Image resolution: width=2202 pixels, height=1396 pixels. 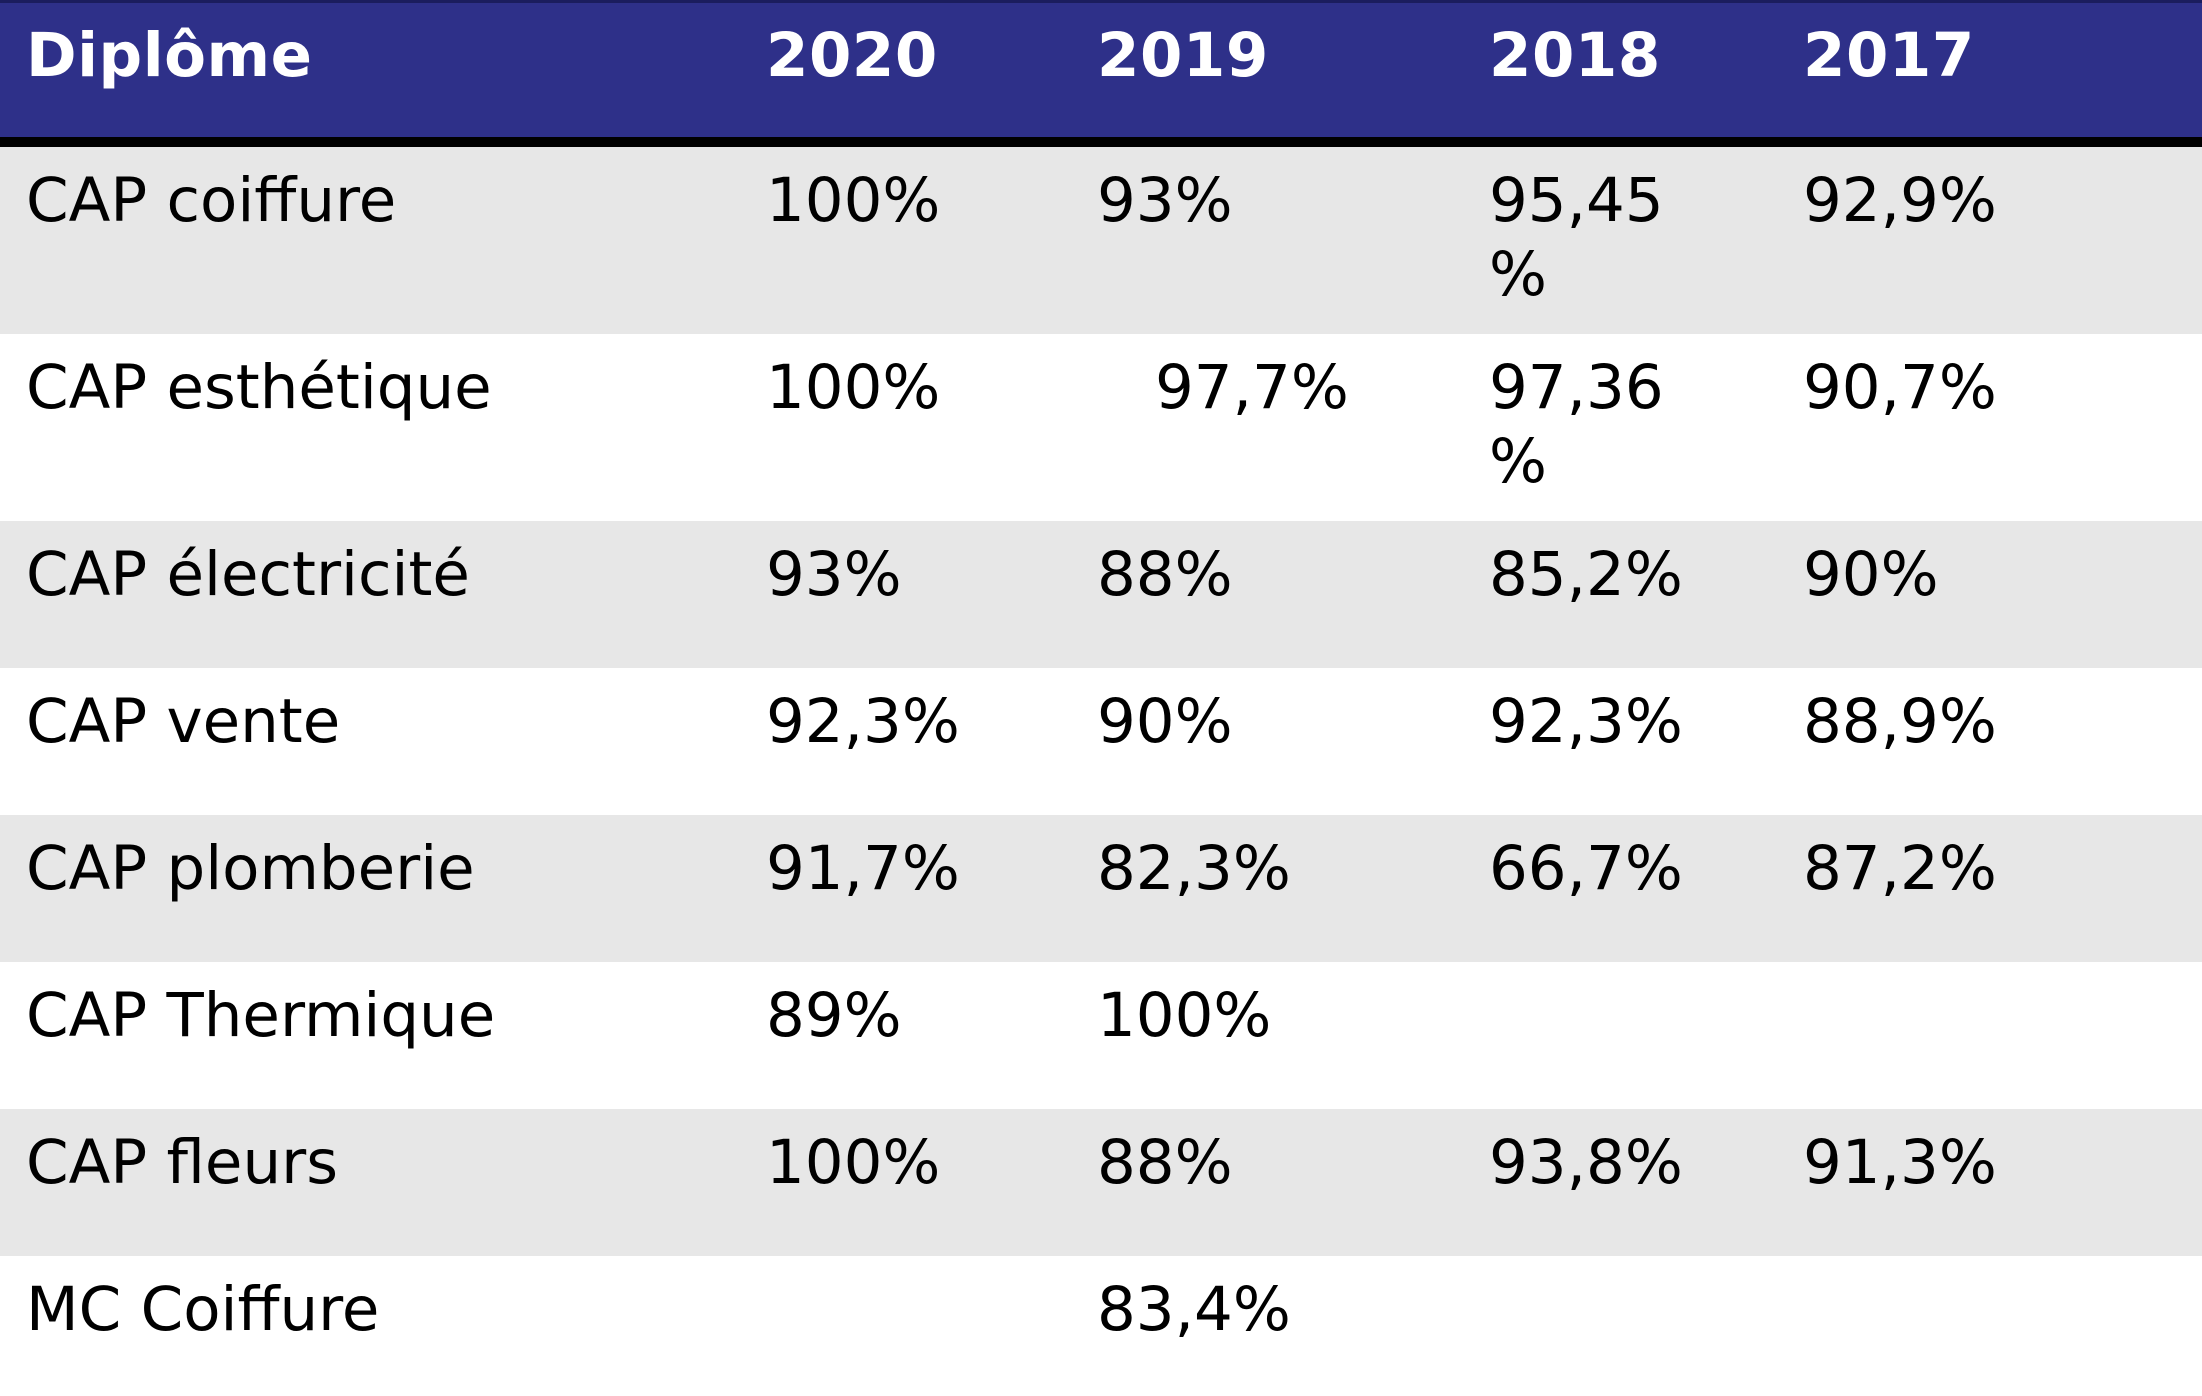 What do you see at coordinates (863, 868) in the screenshot?
I see `cell-2020: 91,7%` at bounding box center [863, 868].